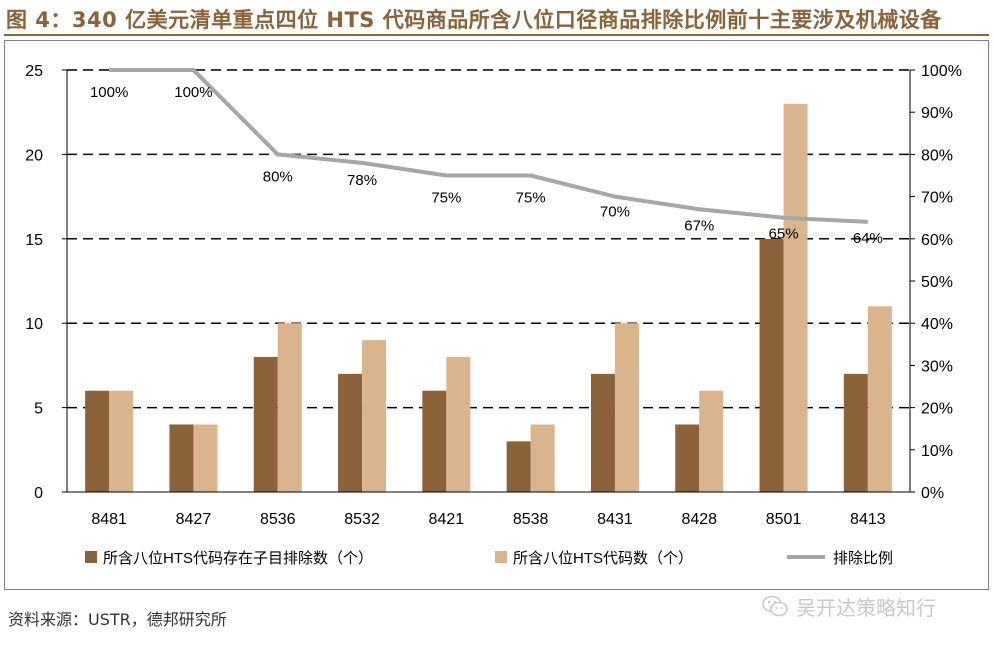 The height and width of the screenshot is (646, 993). Describe the element at coordinates (868, 519) in the screenshot. I see `x-tick-label: 8413` at that location.